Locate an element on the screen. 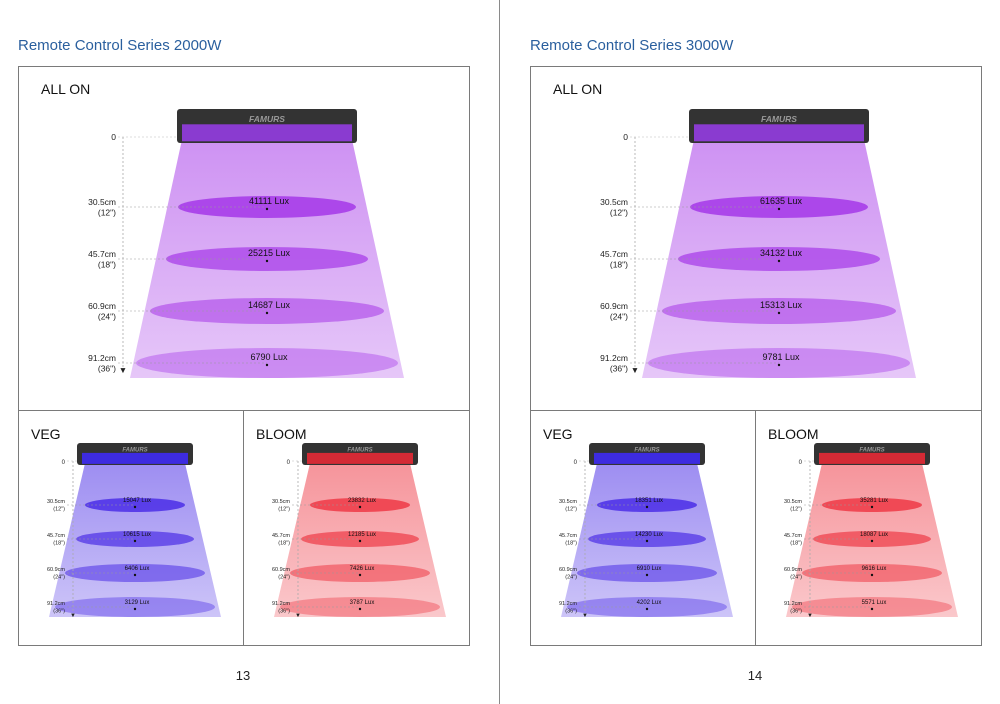  lux-reading: 9616 Lux is located at coordinates (874, 569).